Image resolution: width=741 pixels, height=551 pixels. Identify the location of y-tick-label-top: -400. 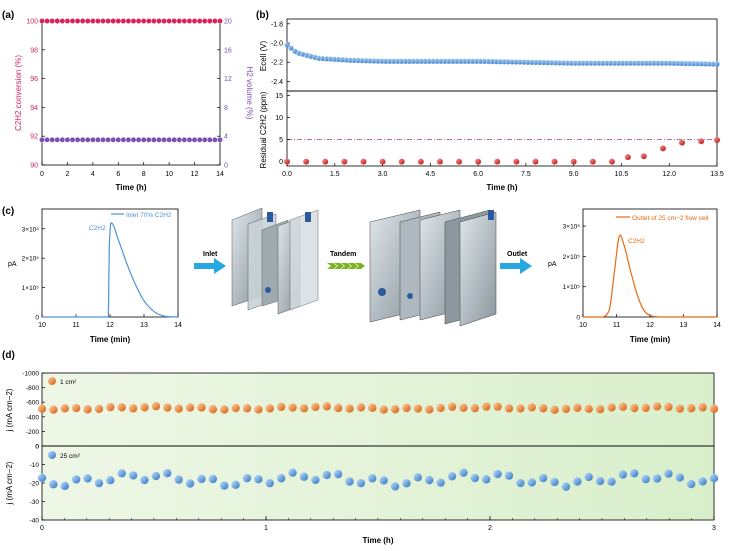
(32, 417).